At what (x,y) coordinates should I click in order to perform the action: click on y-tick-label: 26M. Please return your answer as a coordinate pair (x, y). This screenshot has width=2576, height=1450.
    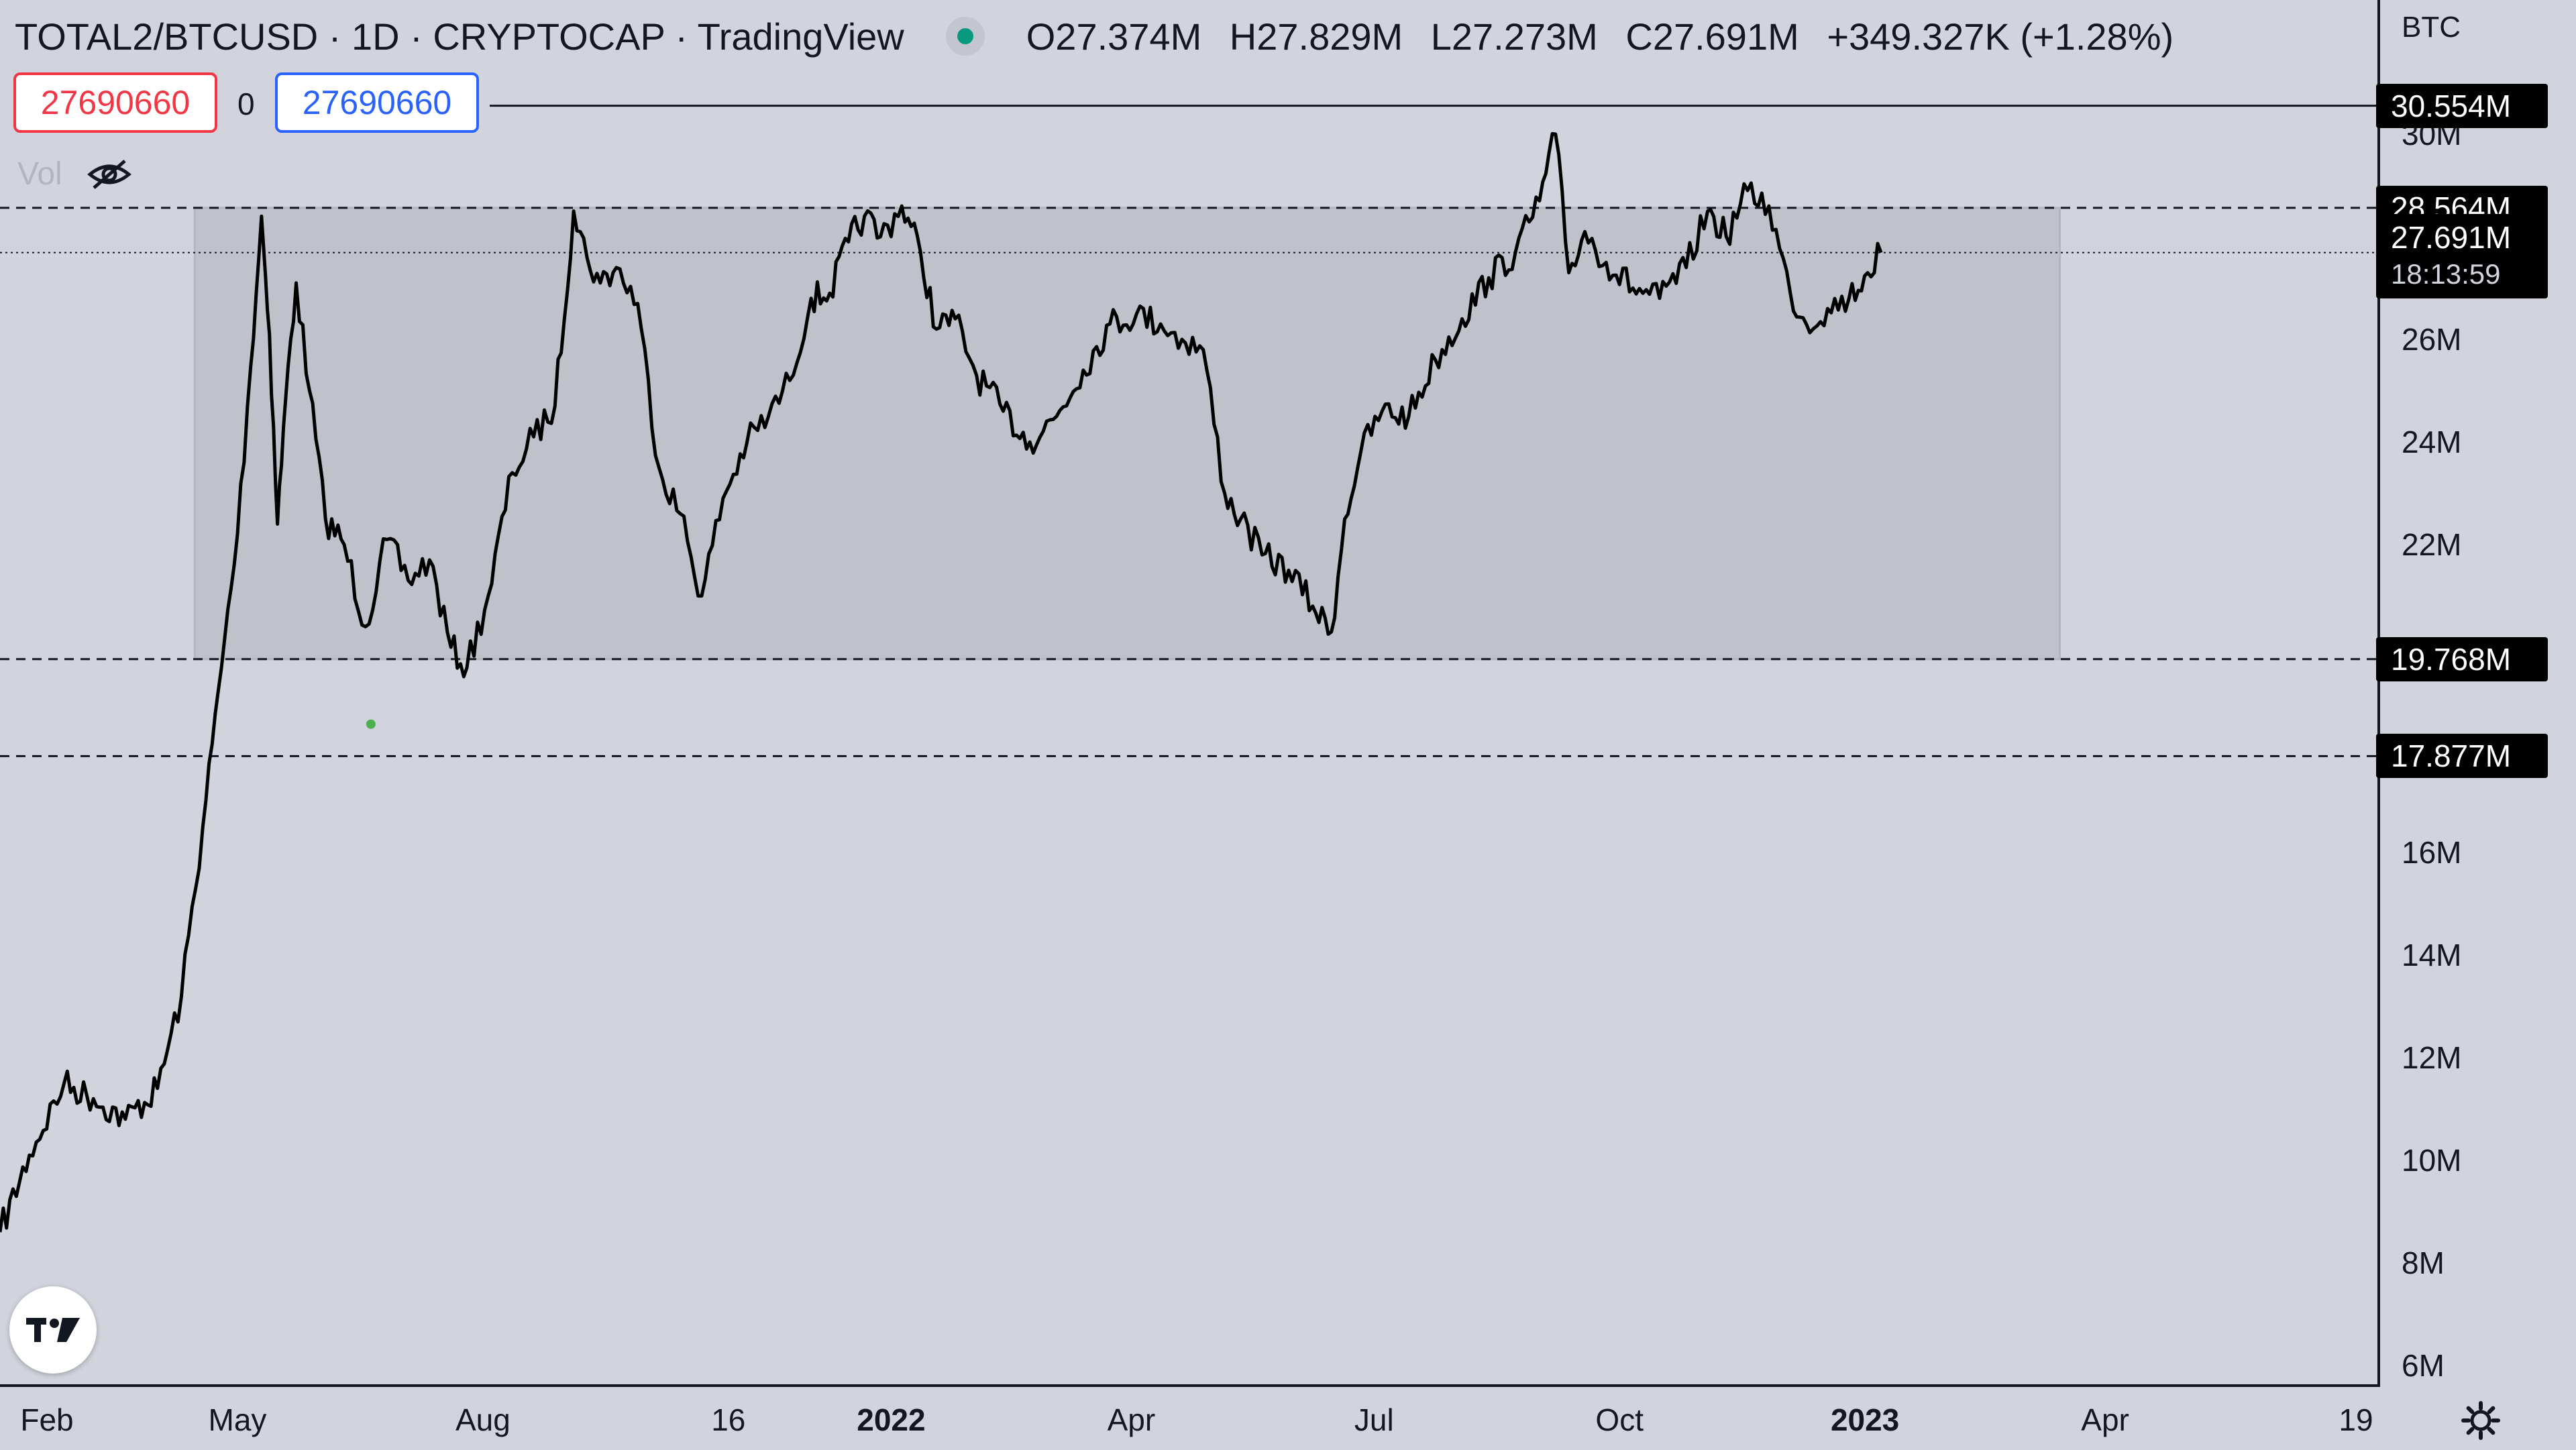
    Looking at the image, I should click on (2432, 339).